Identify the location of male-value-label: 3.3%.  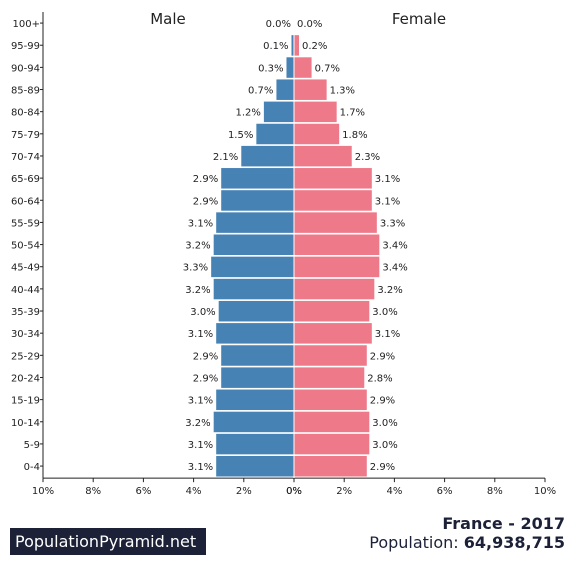
(195, 268).